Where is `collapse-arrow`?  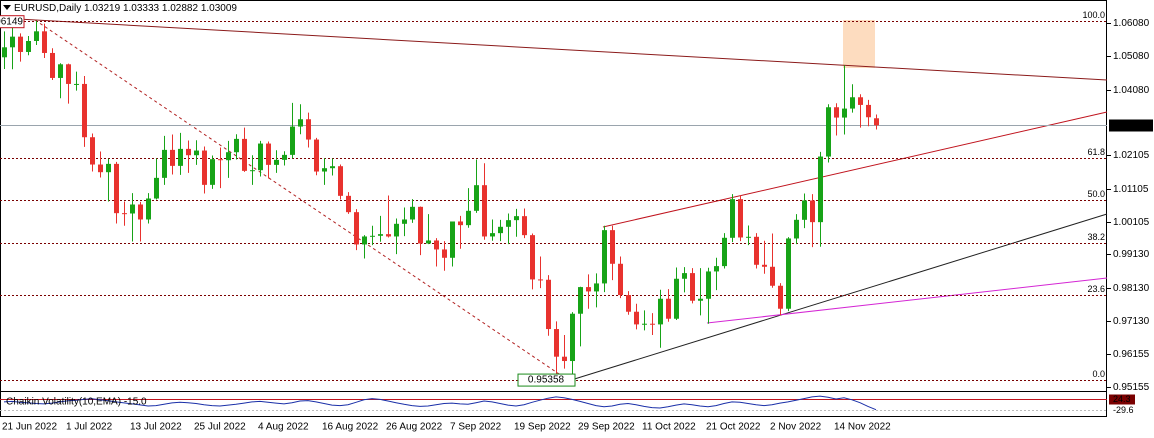
collapse-arrow is located at coordinates (7, 7).